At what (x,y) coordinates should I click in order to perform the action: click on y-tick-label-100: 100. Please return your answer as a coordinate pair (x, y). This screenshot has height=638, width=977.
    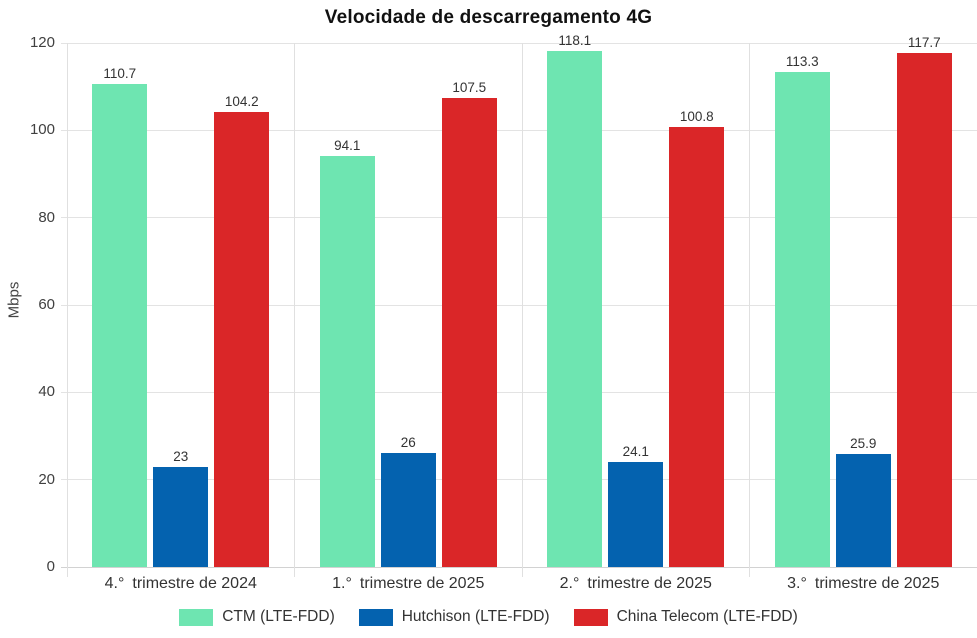
    Looking at the image, I should click on (42, 130).